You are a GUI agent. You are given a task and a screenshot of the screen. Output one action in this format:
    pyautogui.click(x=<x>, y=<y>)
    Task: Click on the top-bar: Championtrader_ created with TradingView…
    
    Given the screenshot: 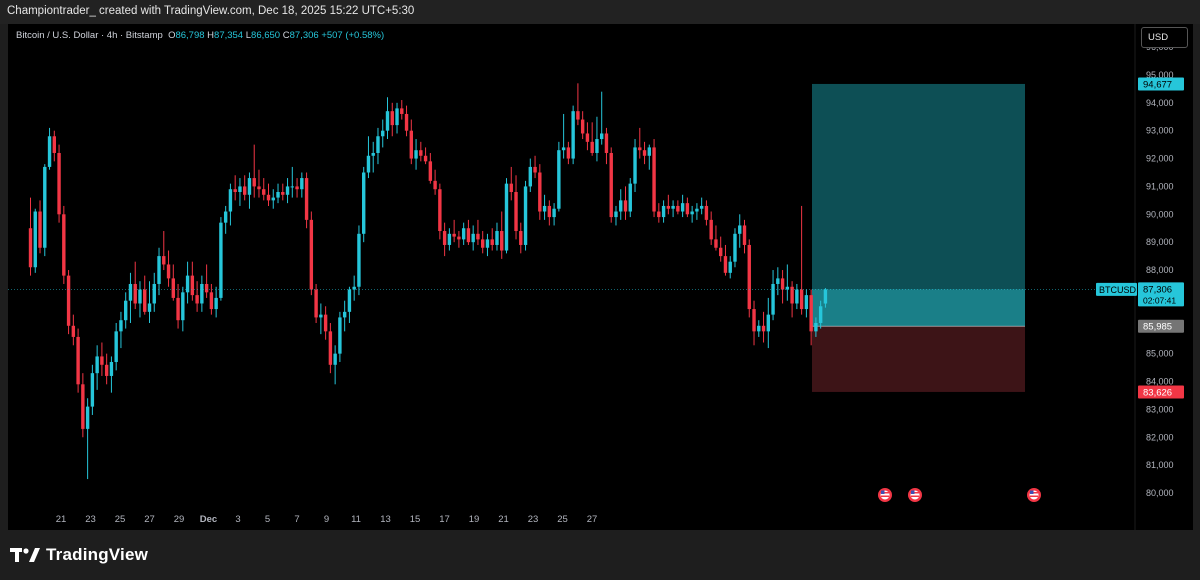 What is the action you would take?
    pyautogui.click(x=600, y=12)
    